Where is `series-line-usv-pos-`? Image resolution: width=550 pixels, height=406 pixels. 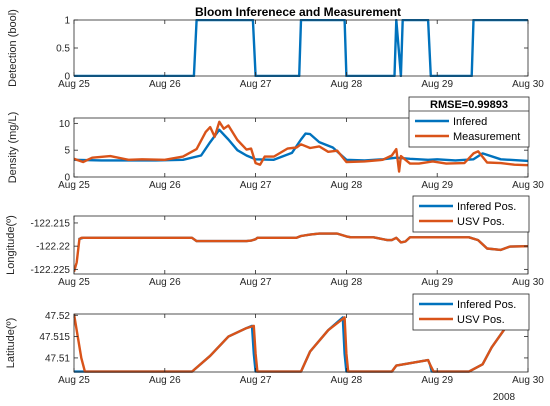 series-line-usv-pos- is located at coordinates (301, 252).